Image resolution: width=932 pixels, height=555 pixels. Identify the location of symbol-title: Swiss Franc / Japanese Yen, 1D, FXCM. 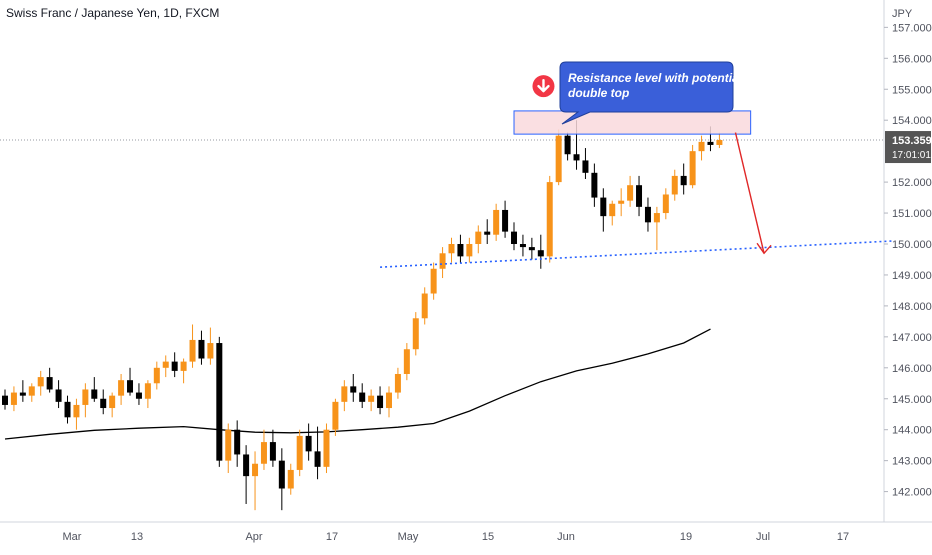
(113, 13).